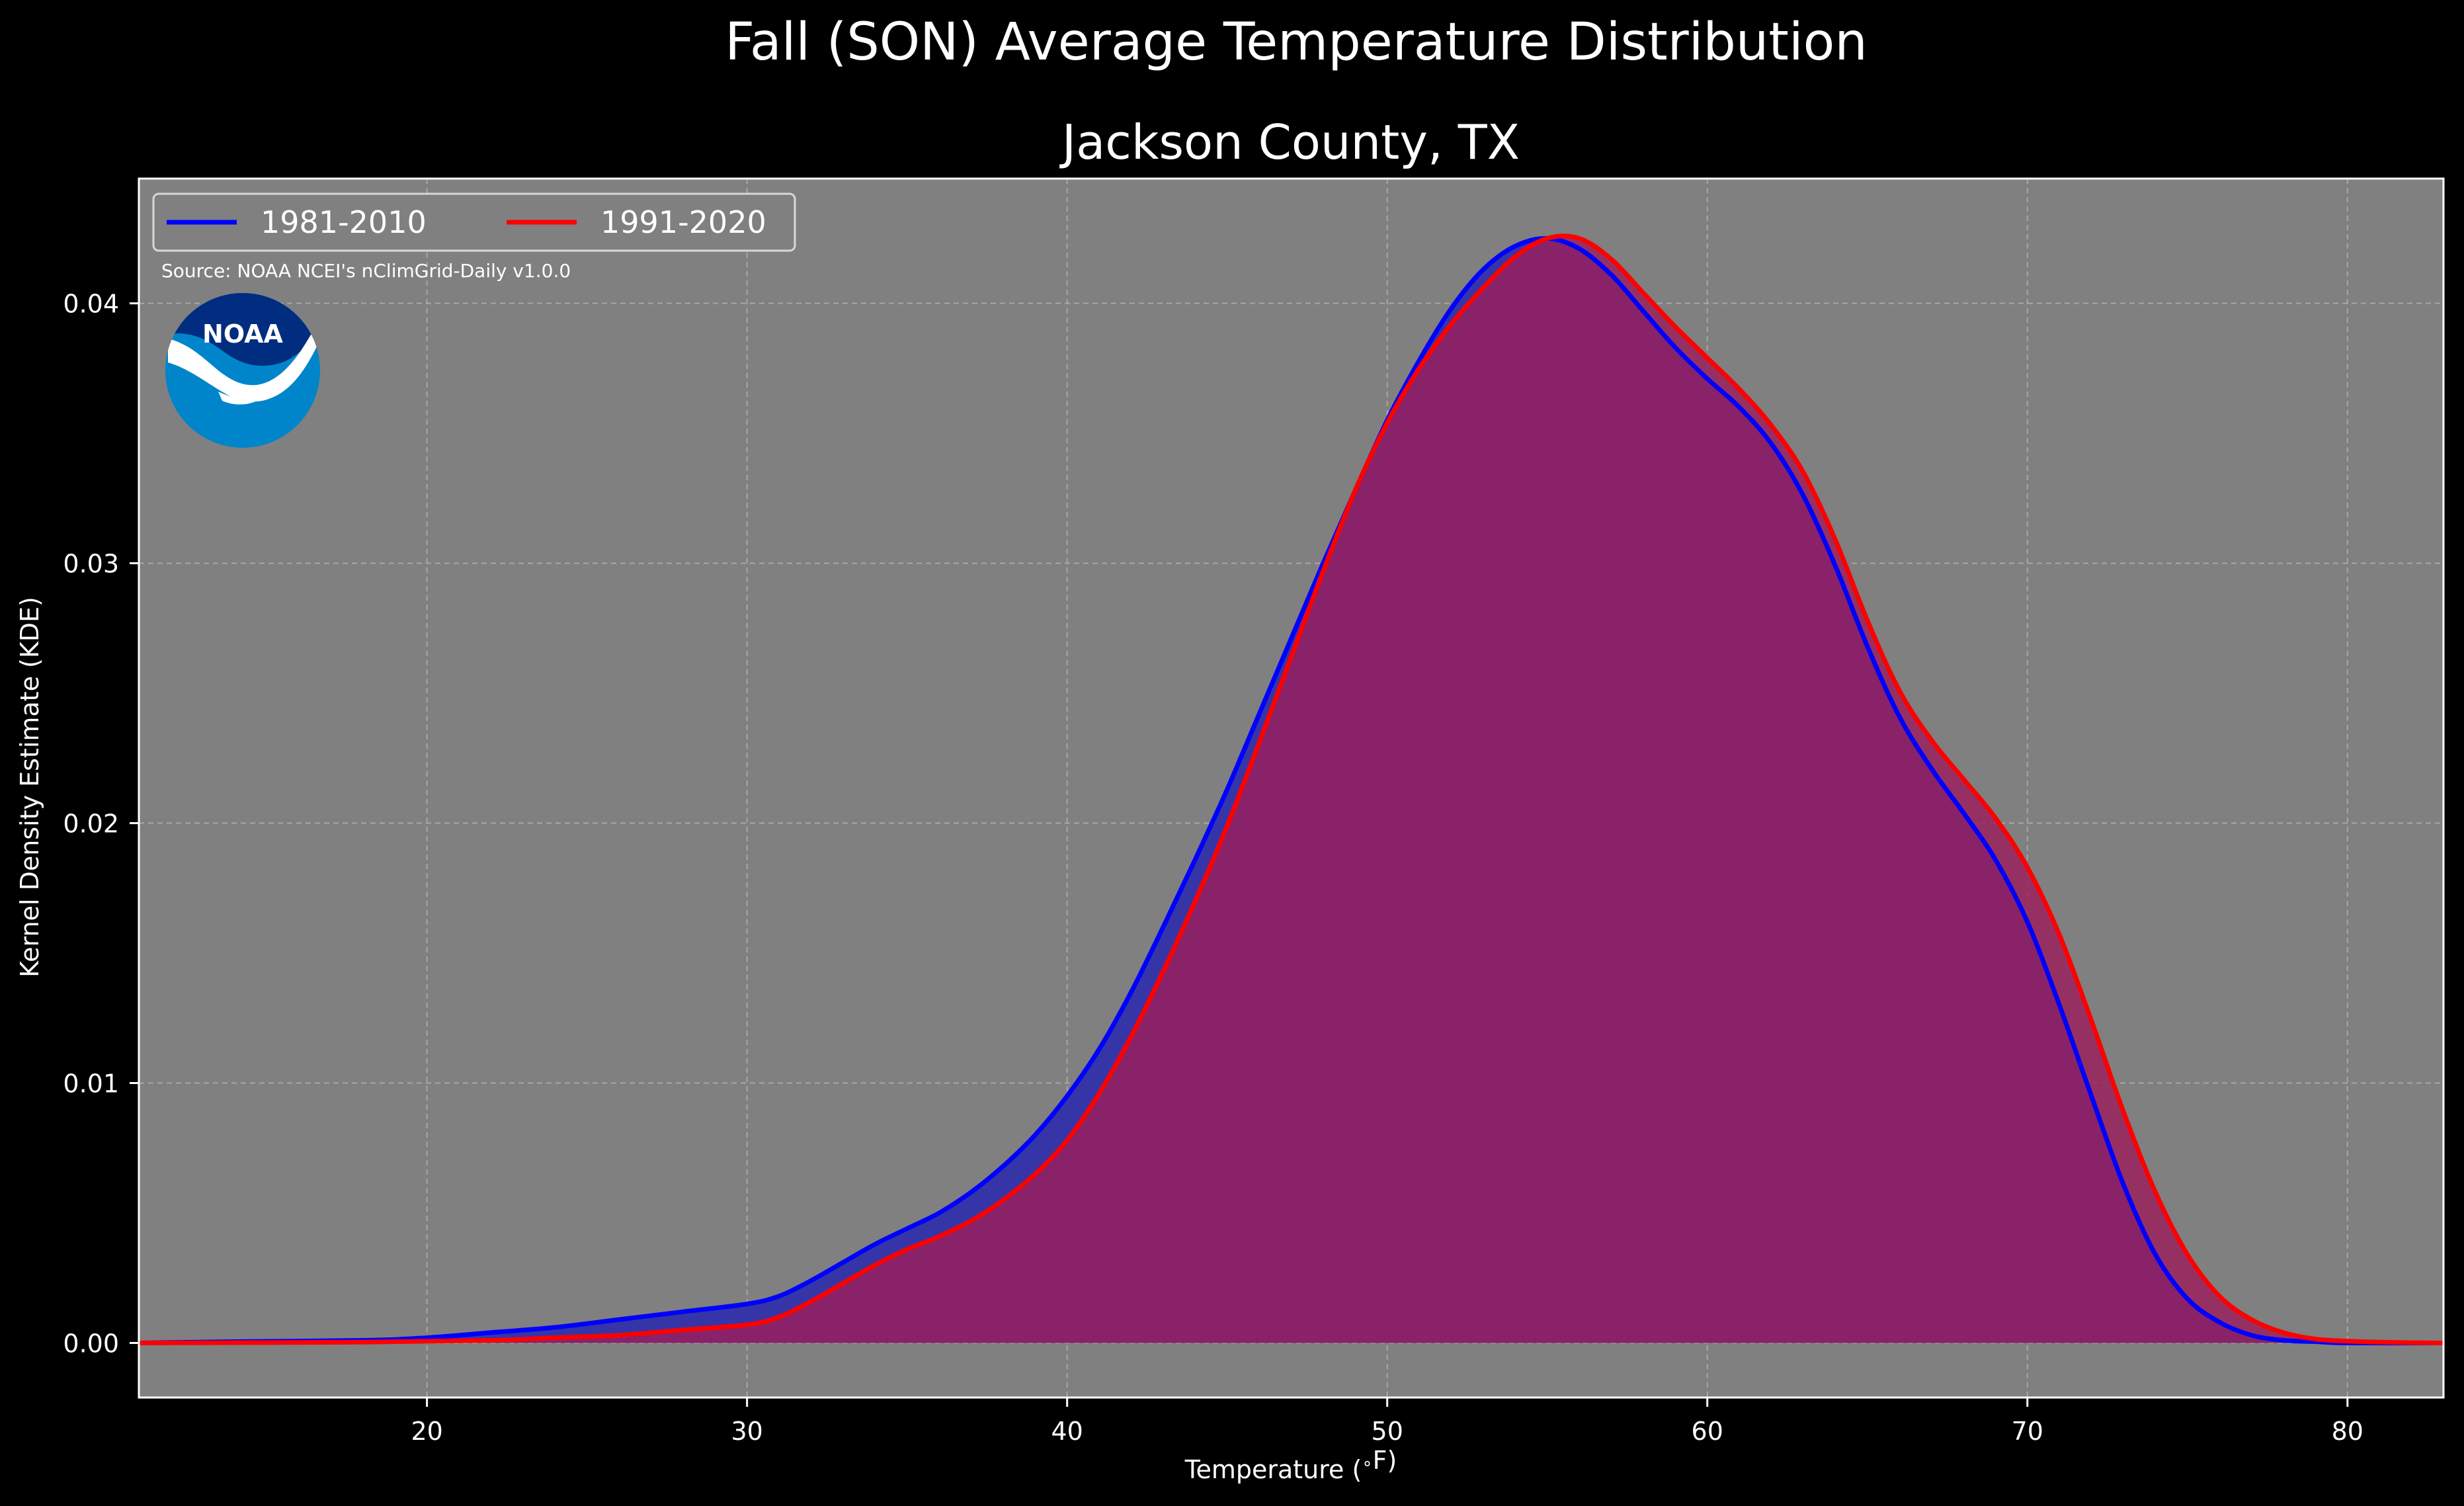 The width and height of the screenshot is (2464, 1506). I want to click on x-axis-ticks: 20 30 40 50 60 70 80, so click(1387, 1422).